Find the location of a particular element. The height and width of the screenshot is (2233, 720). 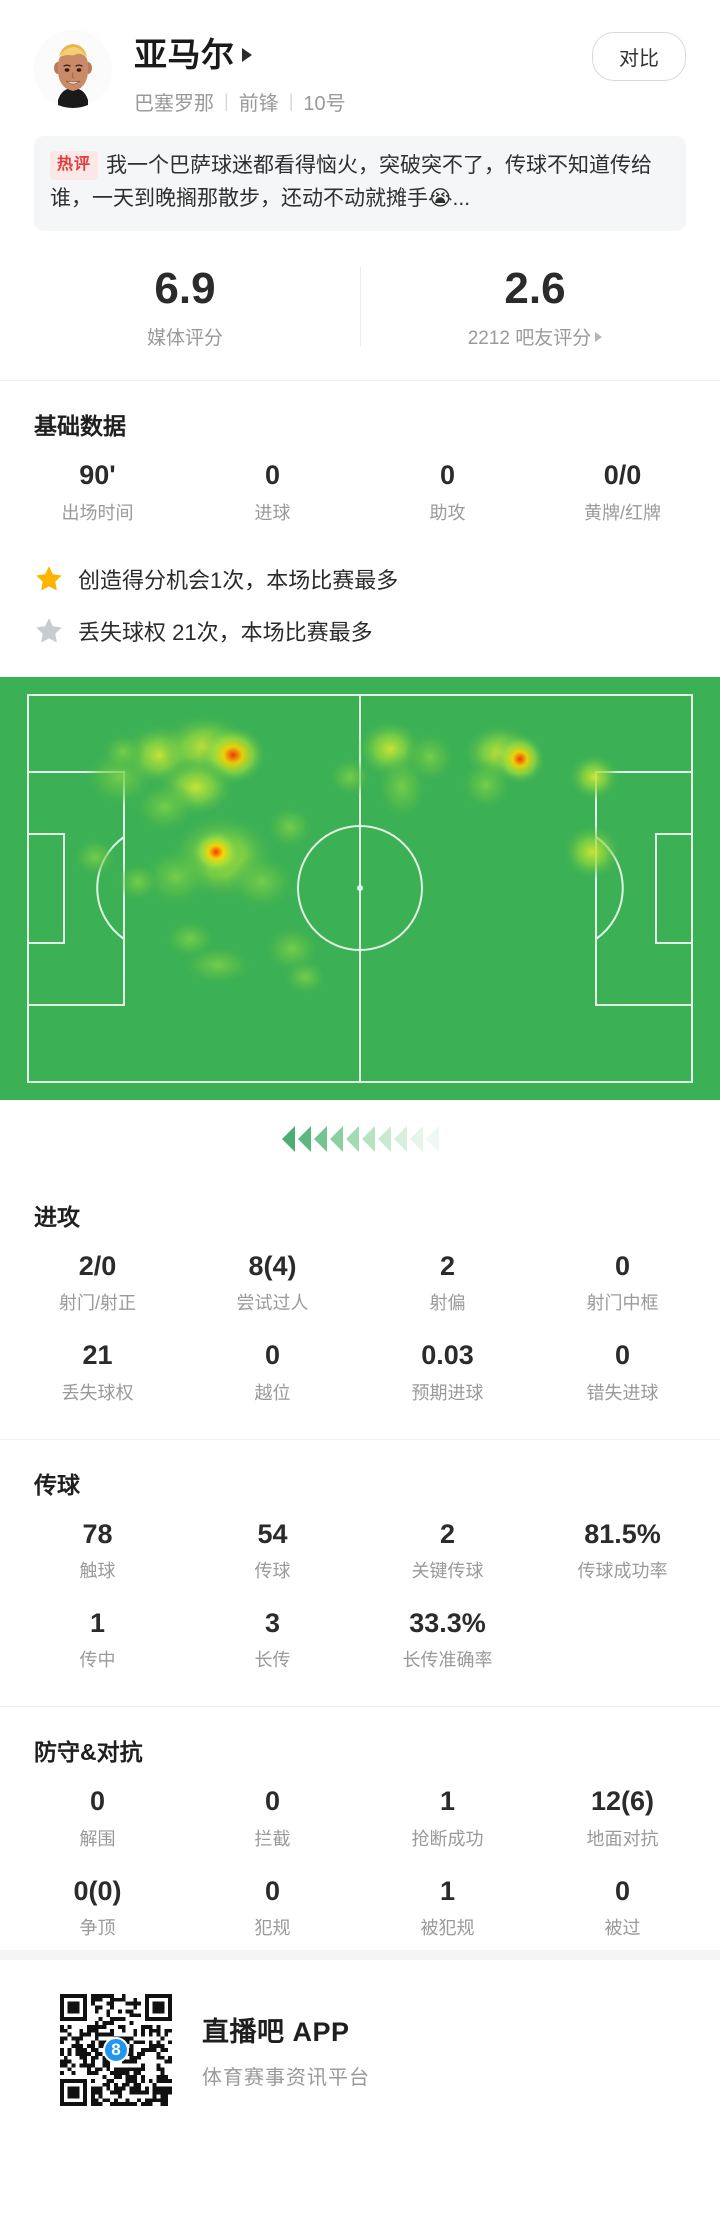

stat-value: 0(0) is located at coordinates (97, 1890).